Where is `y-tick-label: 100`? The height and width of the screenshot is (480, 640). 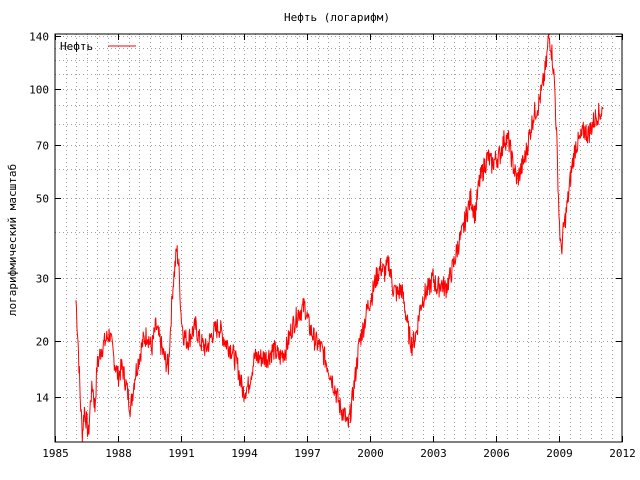 y-tick-label: 100 is located at coordinates (39, 90).